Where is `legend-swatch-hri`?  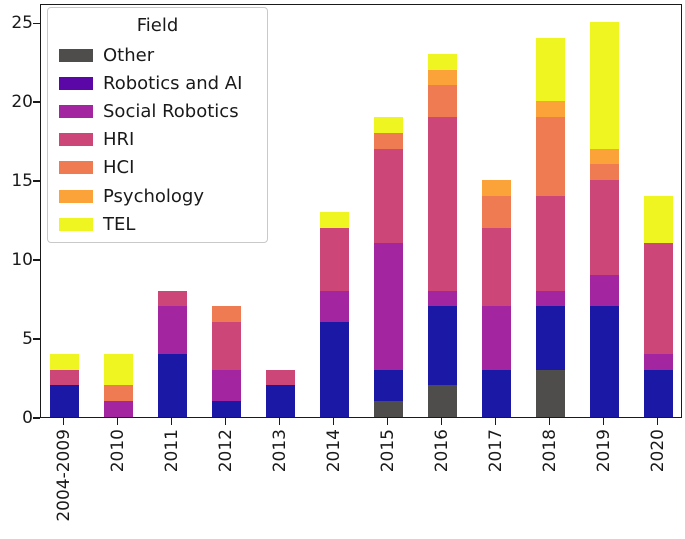 legend-swatch-hri is located at coordinates (76, 140).